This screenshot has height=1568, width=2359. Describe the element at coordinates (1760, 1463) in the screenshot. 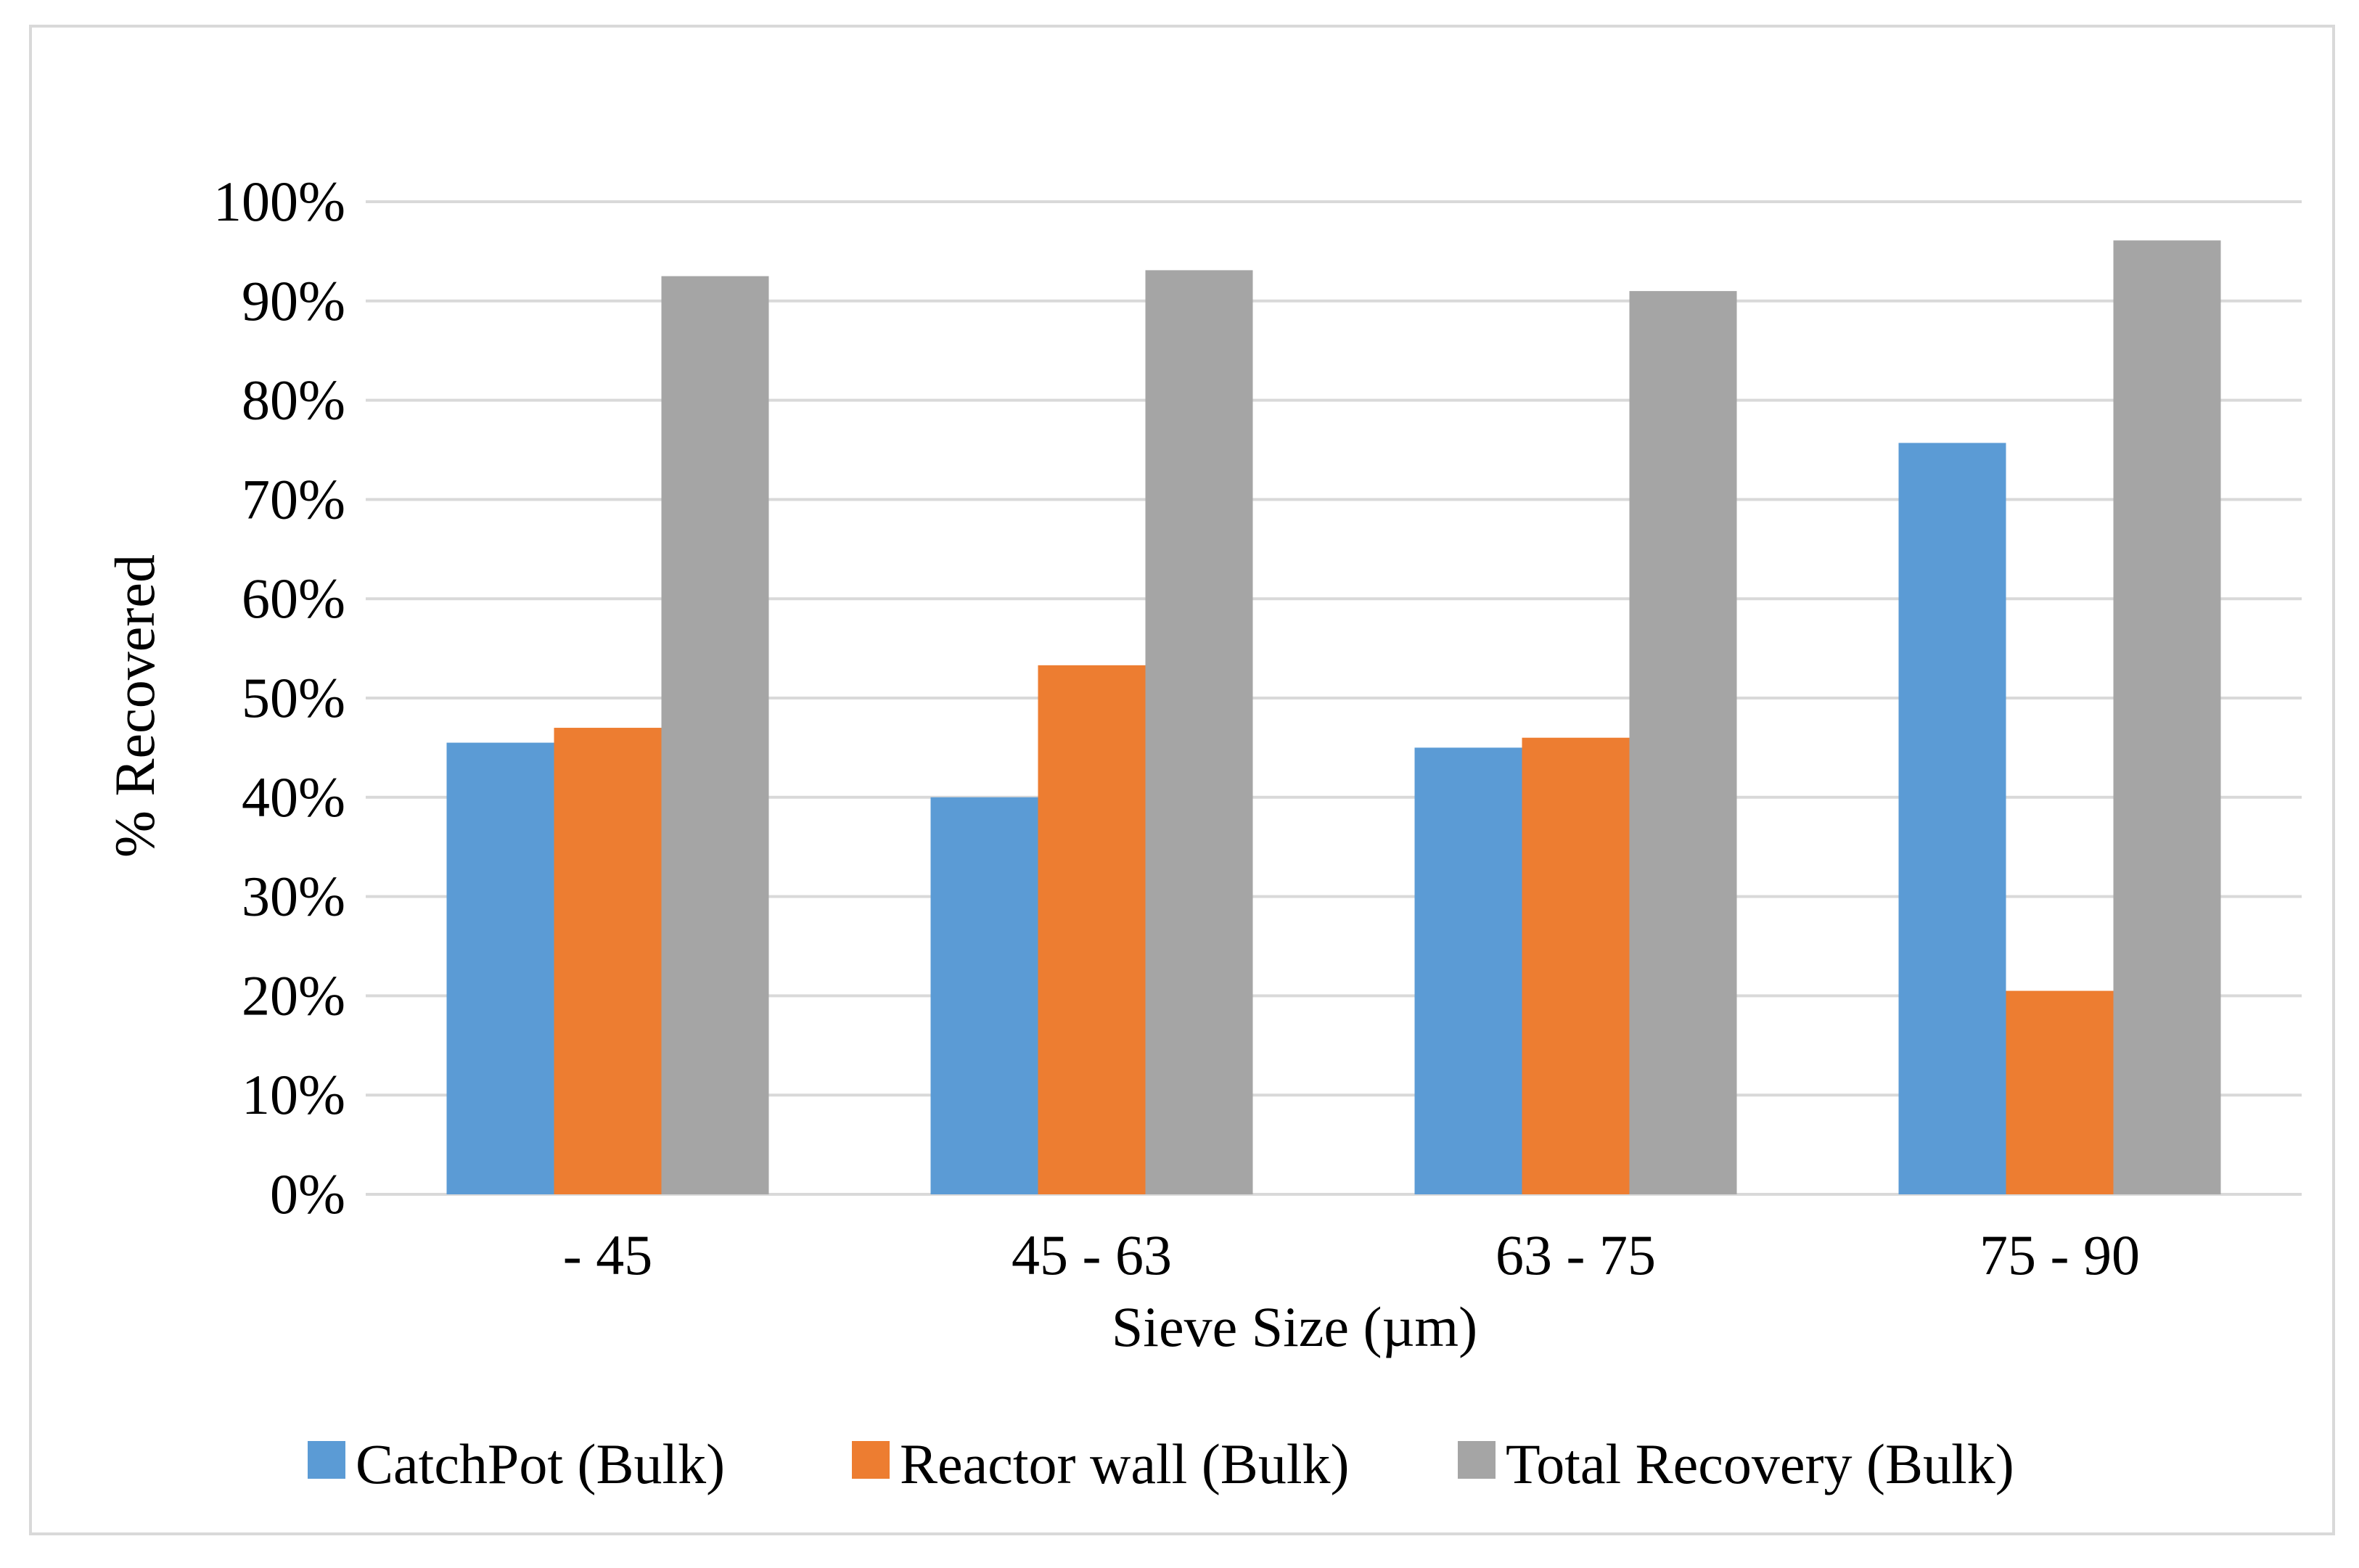

I see `legend-label: Total Recovery (Bulk)` at that location.